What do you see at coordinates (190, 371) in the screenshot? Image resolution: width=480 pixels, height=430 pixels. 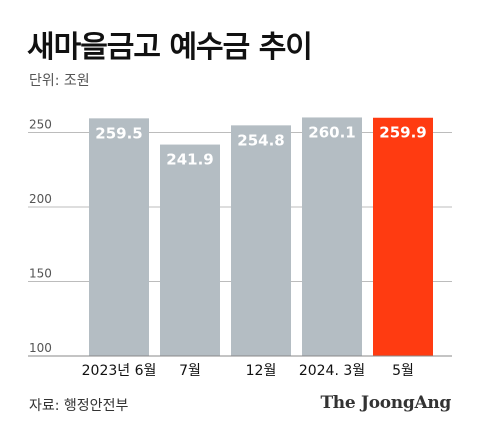 I see `x-tick-label: 7월` at bounding box center [190, 371].